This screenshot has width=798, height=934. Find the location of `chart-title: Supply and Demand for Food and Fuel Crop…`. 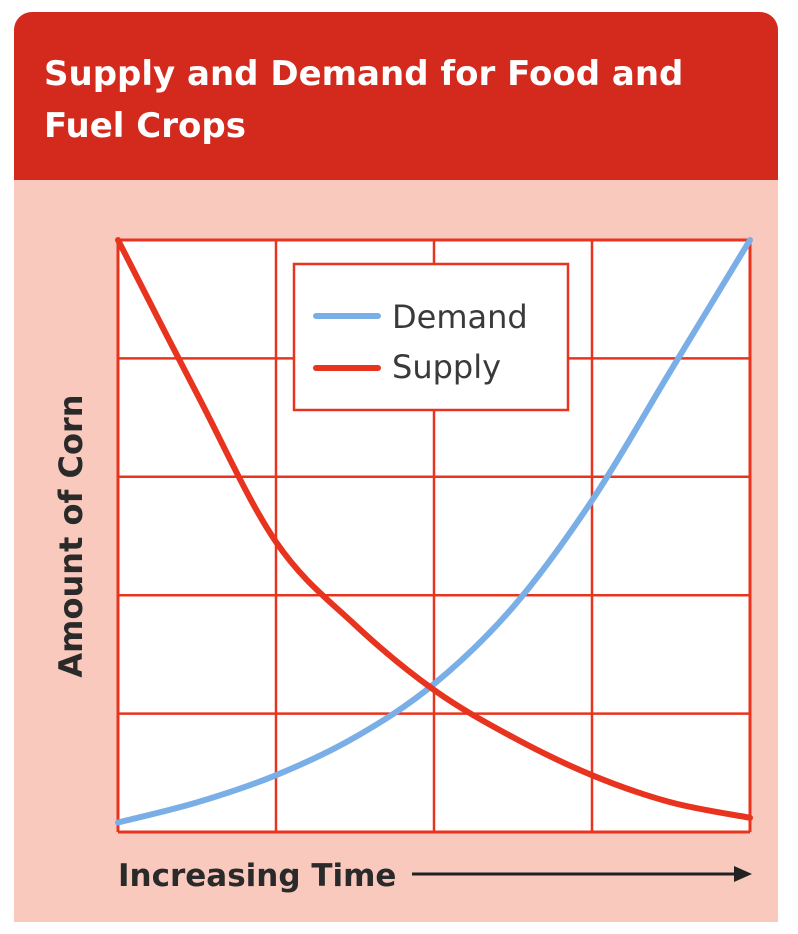

chart-title: Supply and Demand for Food and Fuel Crop… is located at coordinates (364, 100).